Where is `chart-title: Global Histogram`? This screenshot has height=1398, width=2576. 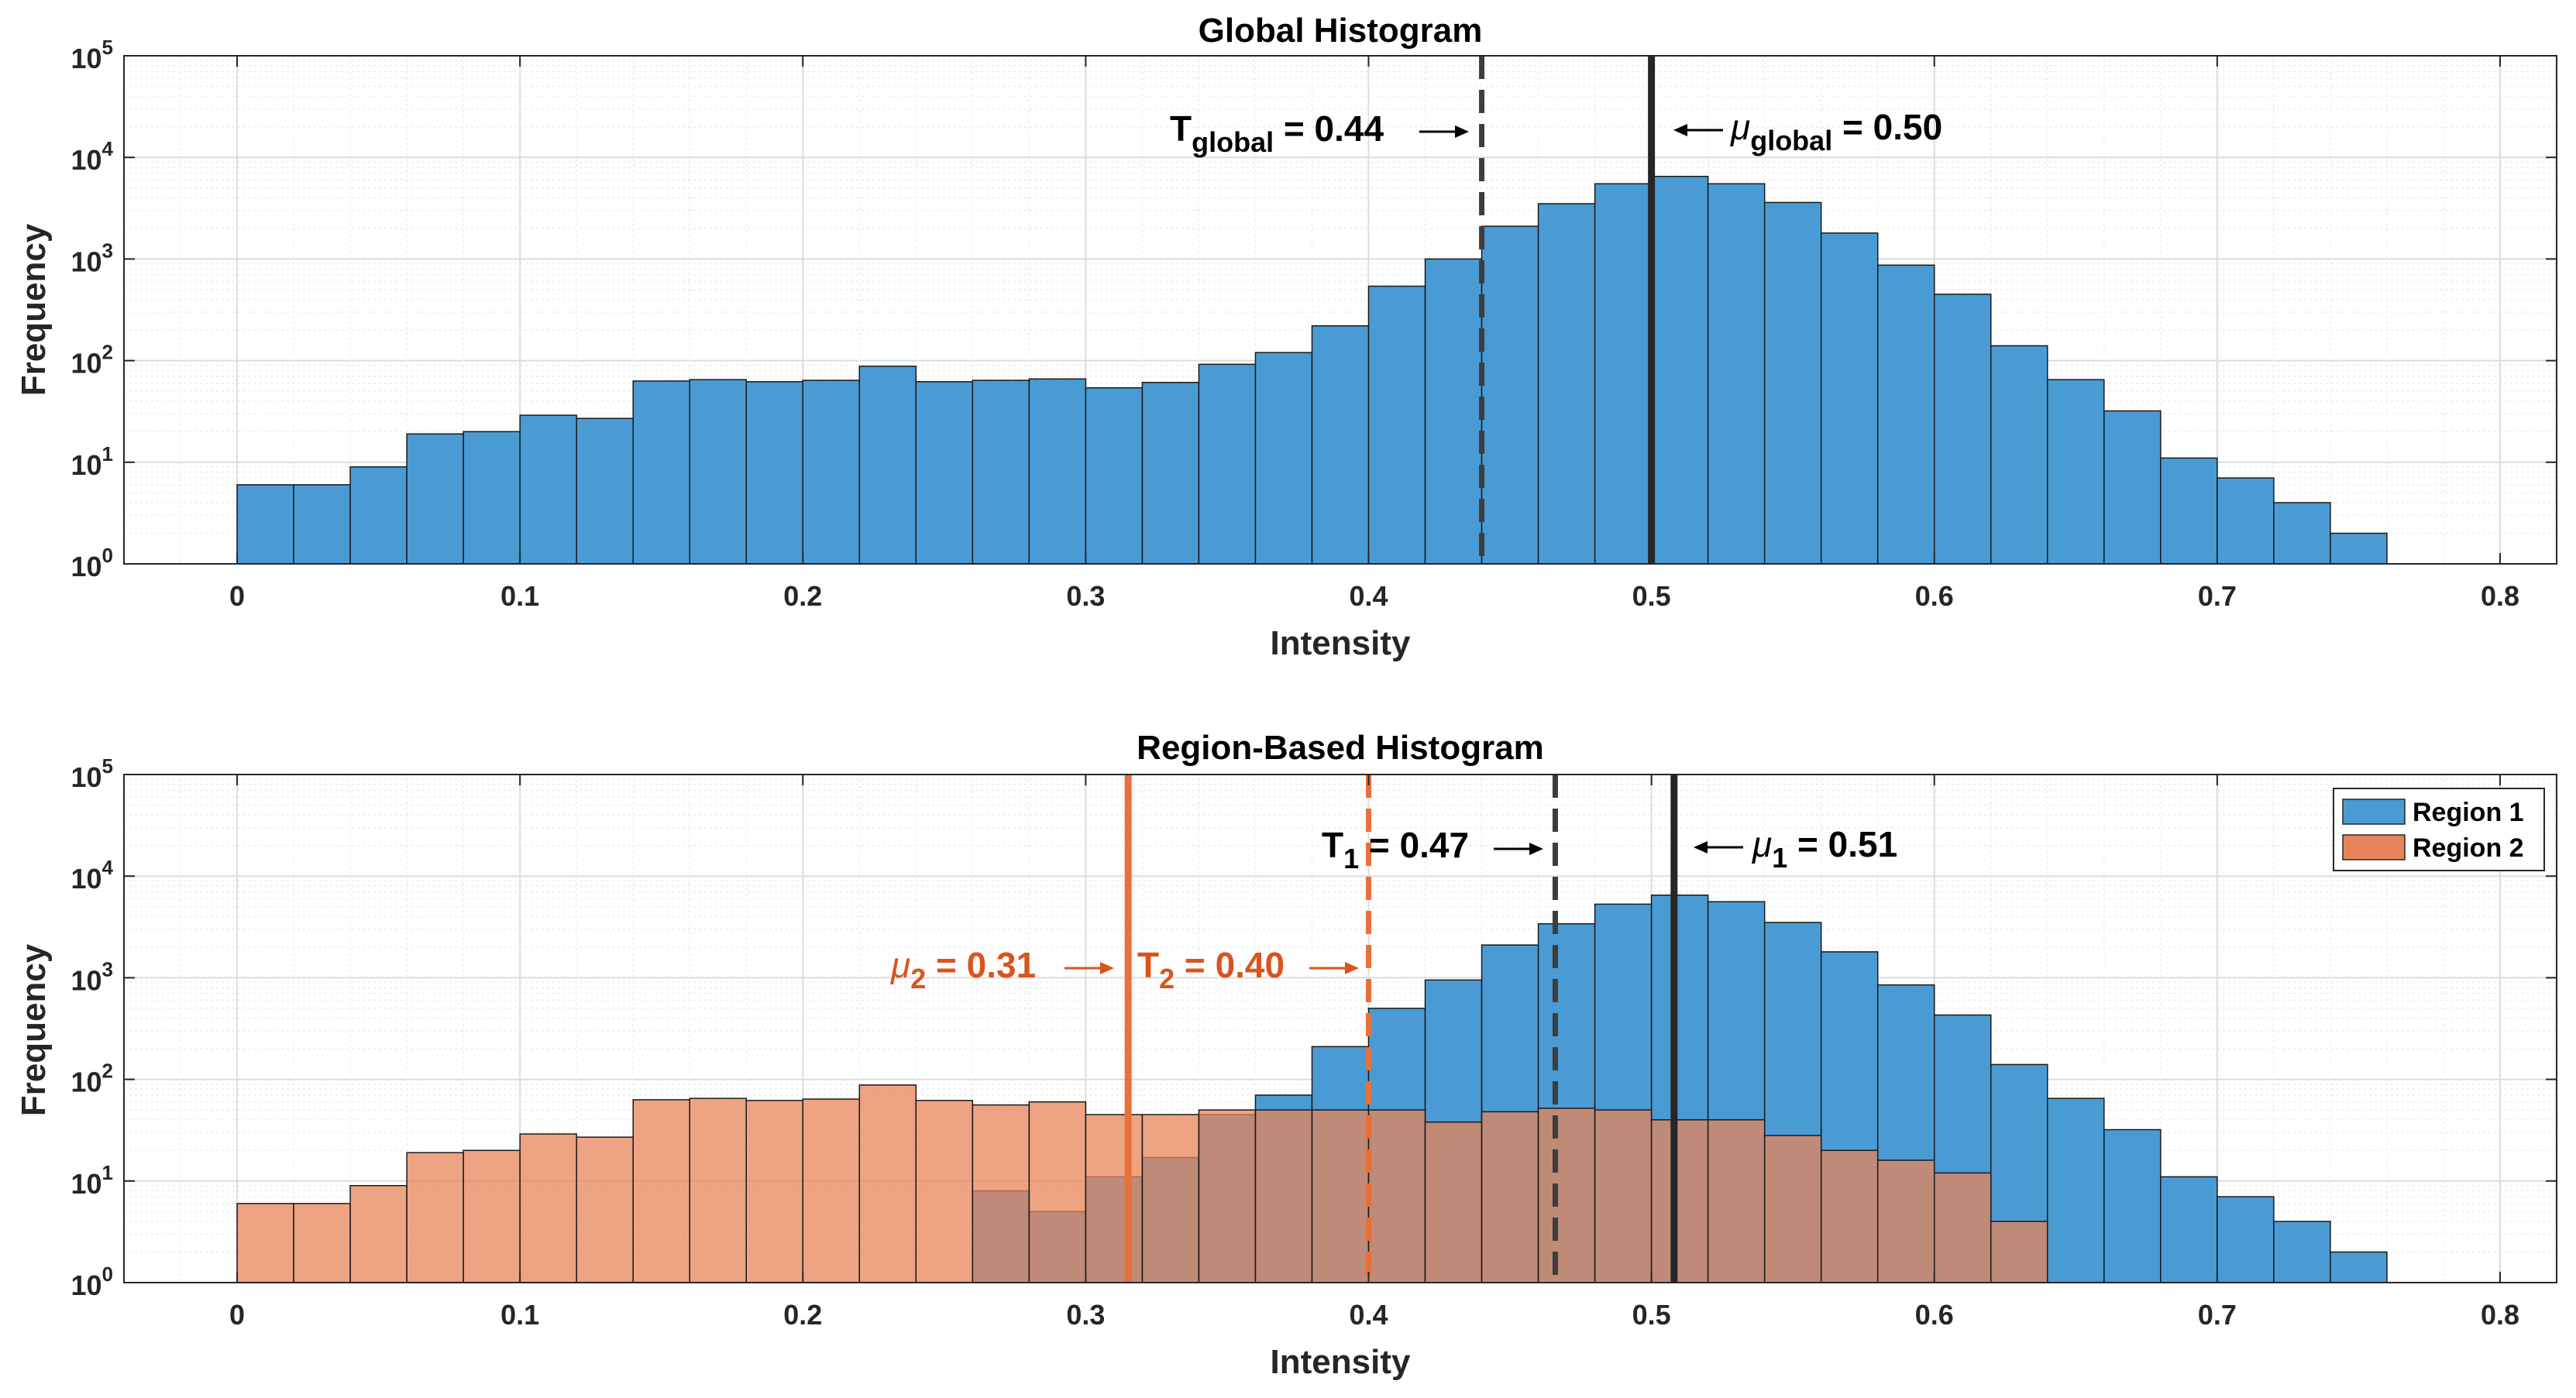
chart-title: Global Histogram is located at coordinates (1341, 31).